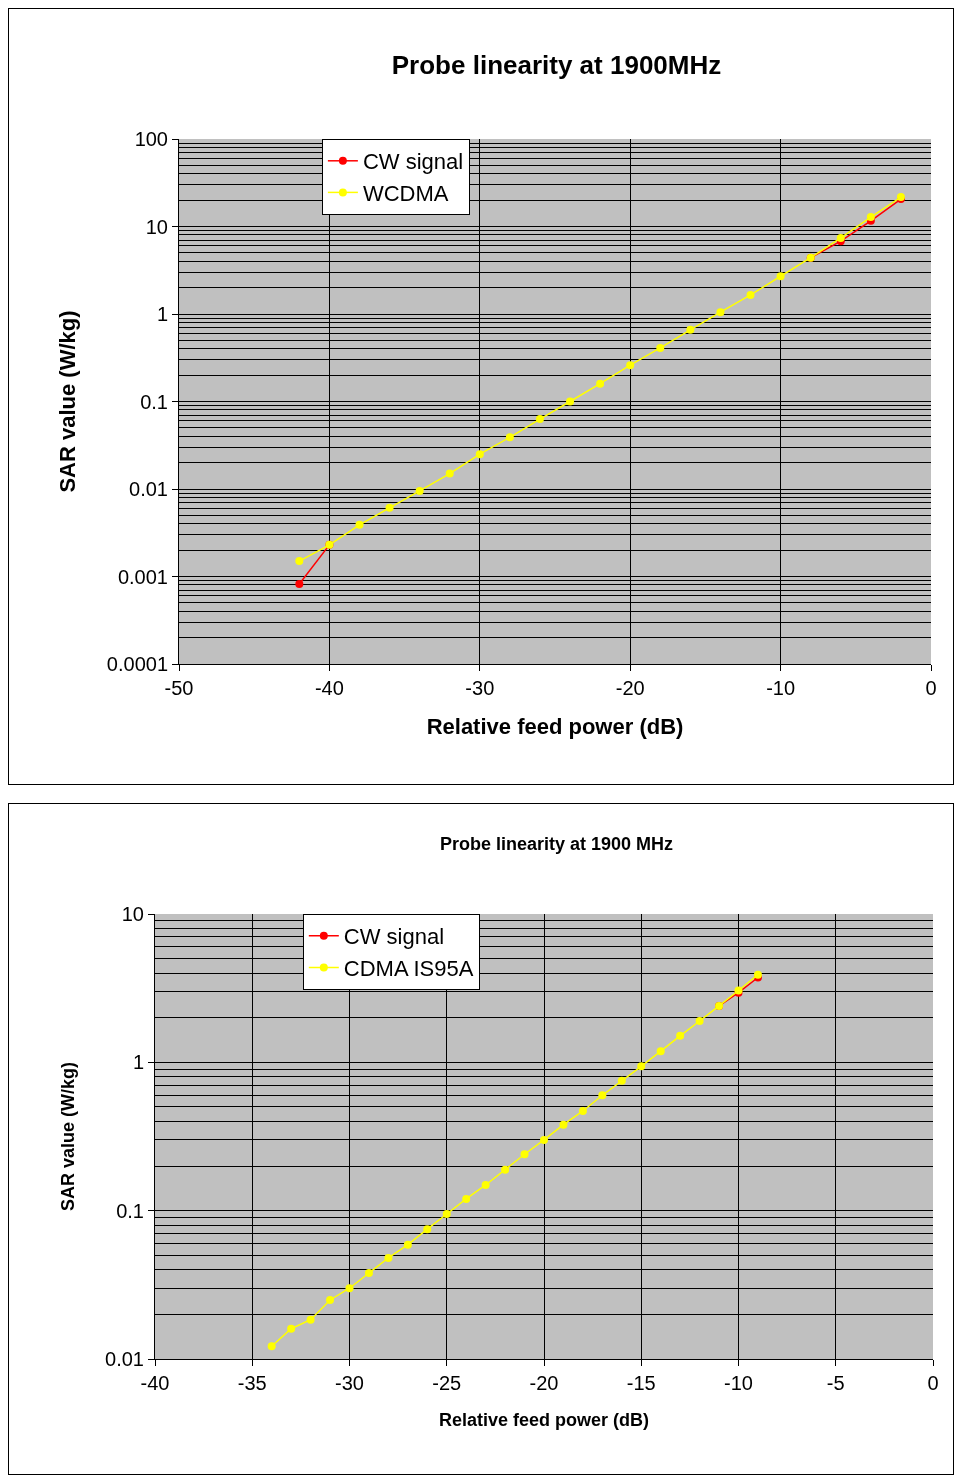 Image resolution: width=956 pixels, height=1475 pixels. What do you see at coordinates (408, 968) in the screenshot?
I see `legend-label: CDMA IS95A` at bounding box center [408, 968].